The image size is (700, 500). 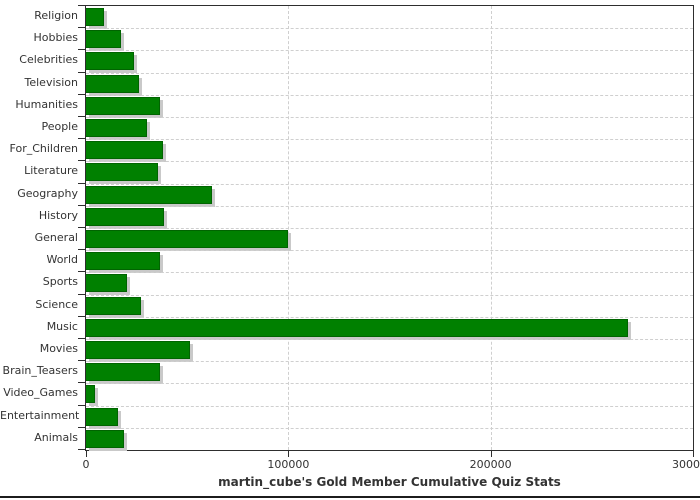 What do you see at coordinates (288, 464) in the screenshot?
I see `x-tick-label: 100000` at bounding box center [288, 464].